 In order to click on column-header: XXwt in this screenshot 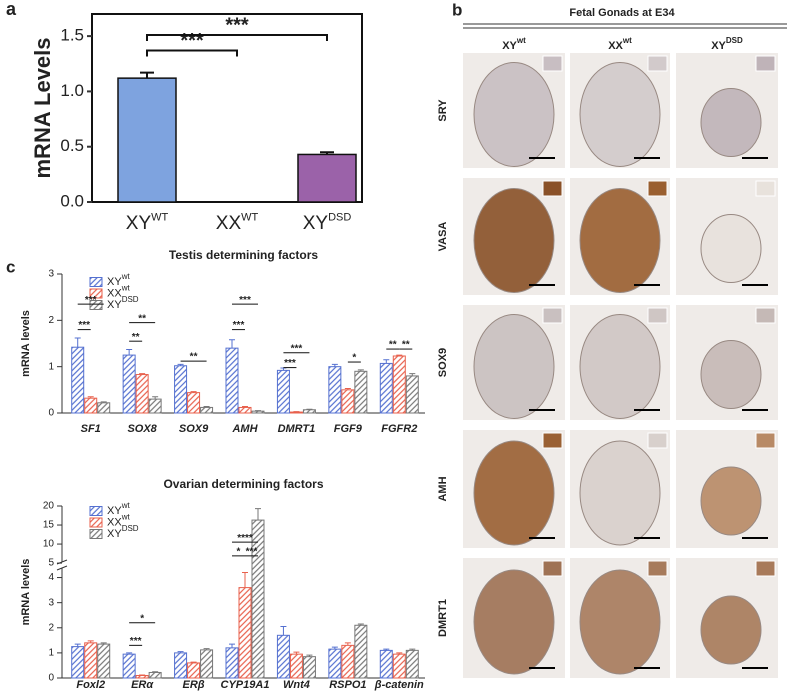, I will do `click(620, 44)`.